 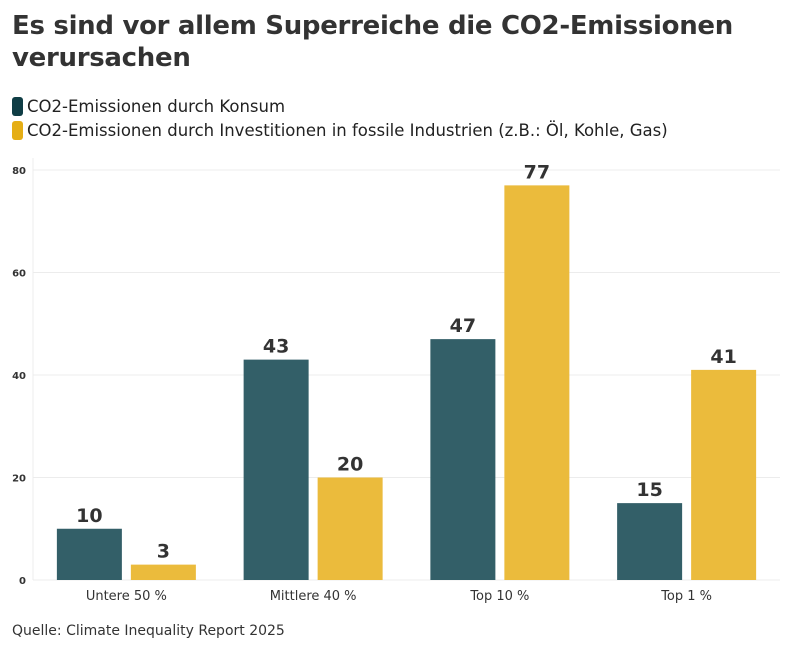 I want to click on y-tick-label: 0, so click(x=22, y=581).